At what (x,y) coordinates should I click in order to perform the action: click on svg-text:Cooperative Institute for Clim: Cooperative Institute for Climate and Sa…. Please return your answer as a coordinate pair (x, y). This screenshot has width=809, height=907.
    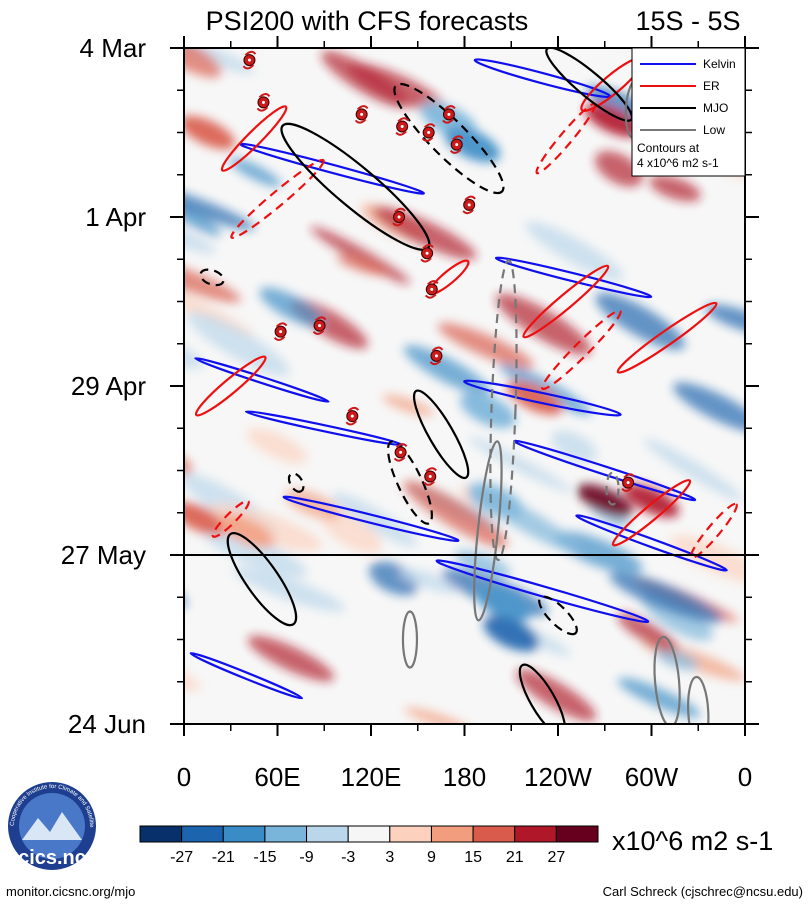
    Looking at the image, I should click on (47, 414).